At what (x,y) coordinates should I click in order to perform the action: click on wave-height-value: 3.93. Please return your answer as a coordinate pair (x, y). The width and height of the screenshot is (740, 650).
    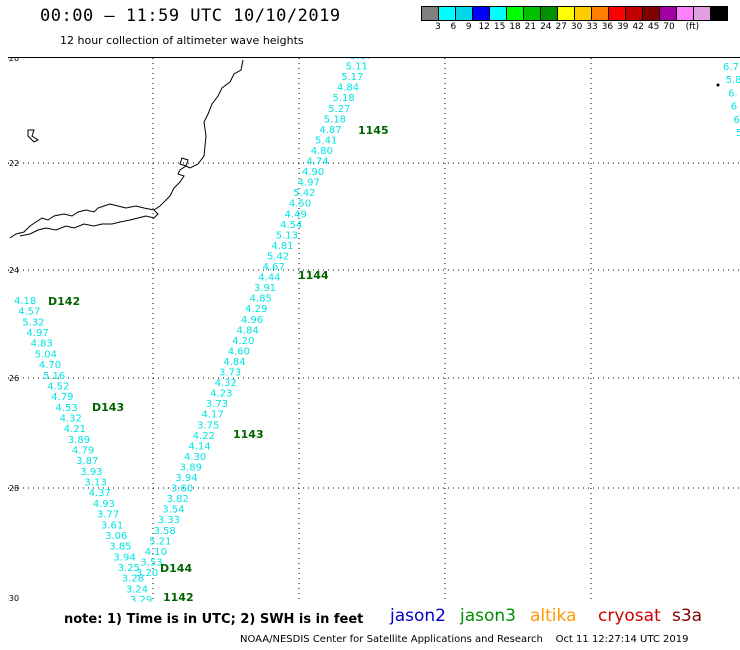
    Looking at the image, I should click on (91, 472).